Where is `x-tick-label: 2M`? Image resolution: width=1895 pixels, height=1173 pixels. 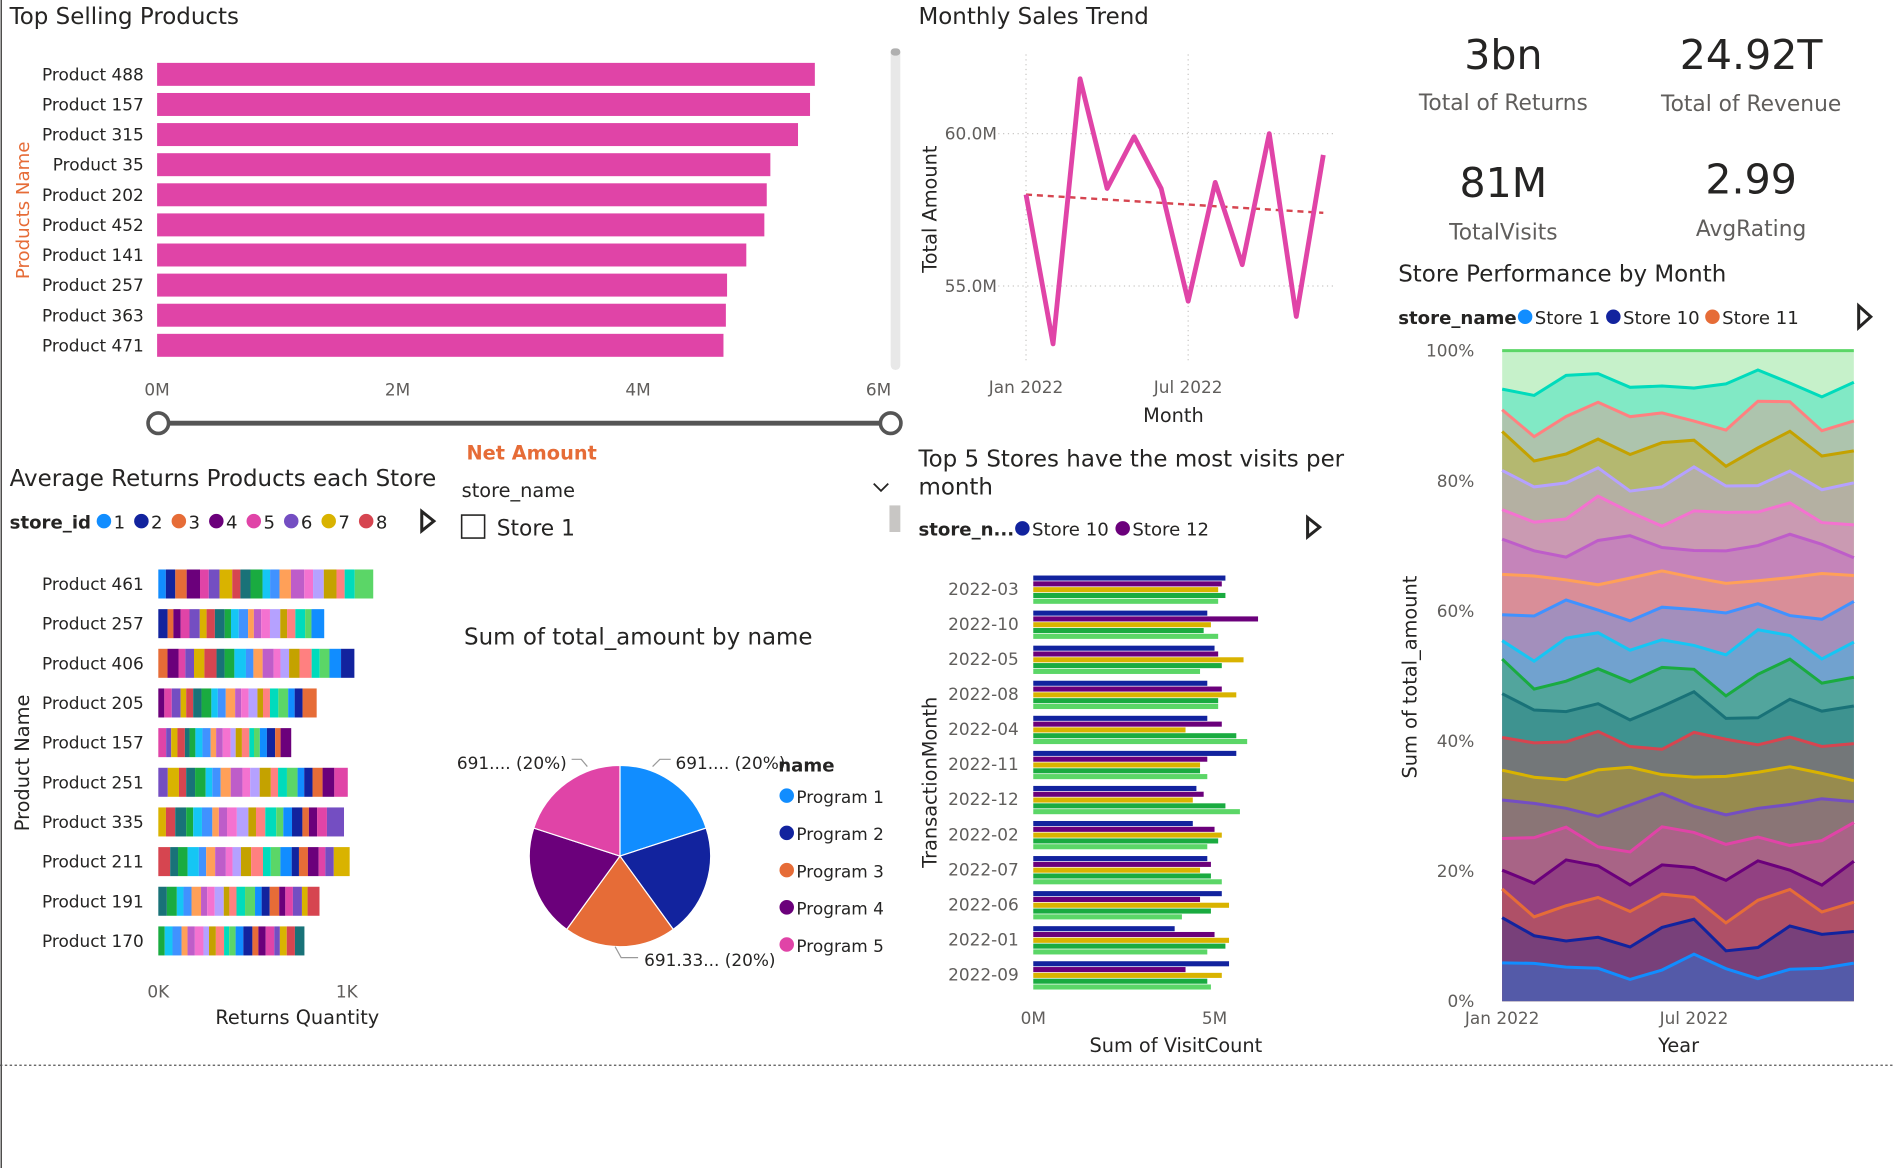 x-tick-label: 2M is located at coordinates (397, 389).